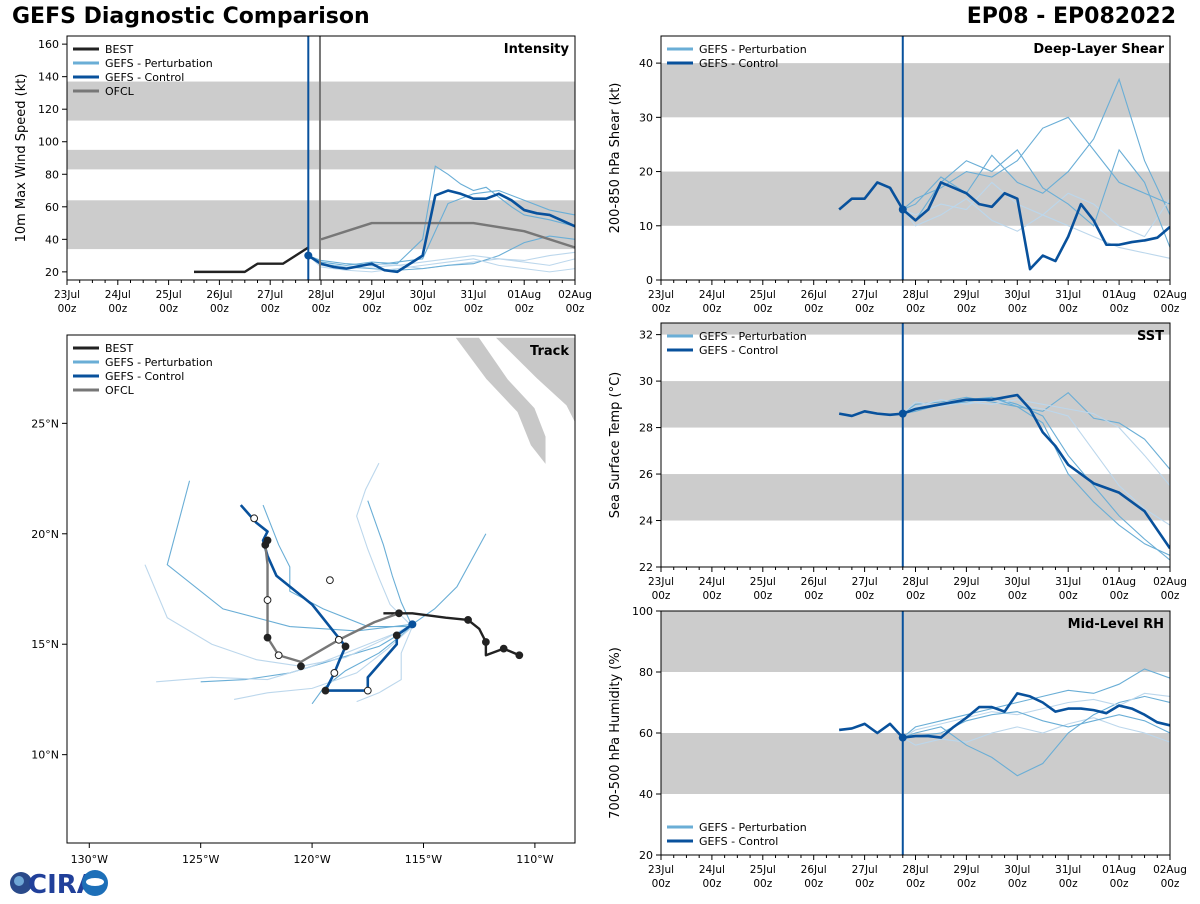 Image resolution: width=1200 pixels, height=904 pixels. What do you see at coordinates (332, 604) in the screenshot?
I see `track-line-ofcl` at bounding box center [332, 604].